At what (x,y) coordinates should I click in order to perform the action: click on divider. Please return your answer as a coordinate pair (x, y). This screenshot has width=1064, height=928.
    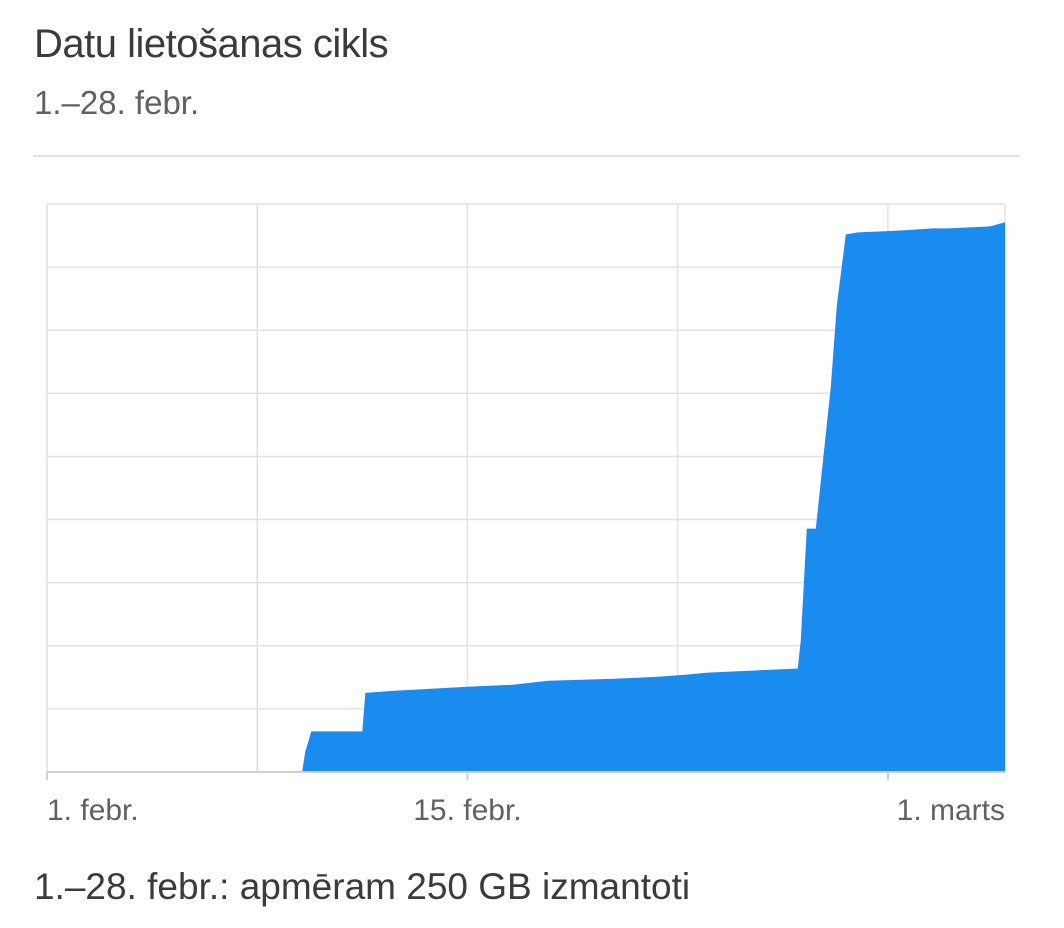
    Looking at the image, I should click on (526, 156).